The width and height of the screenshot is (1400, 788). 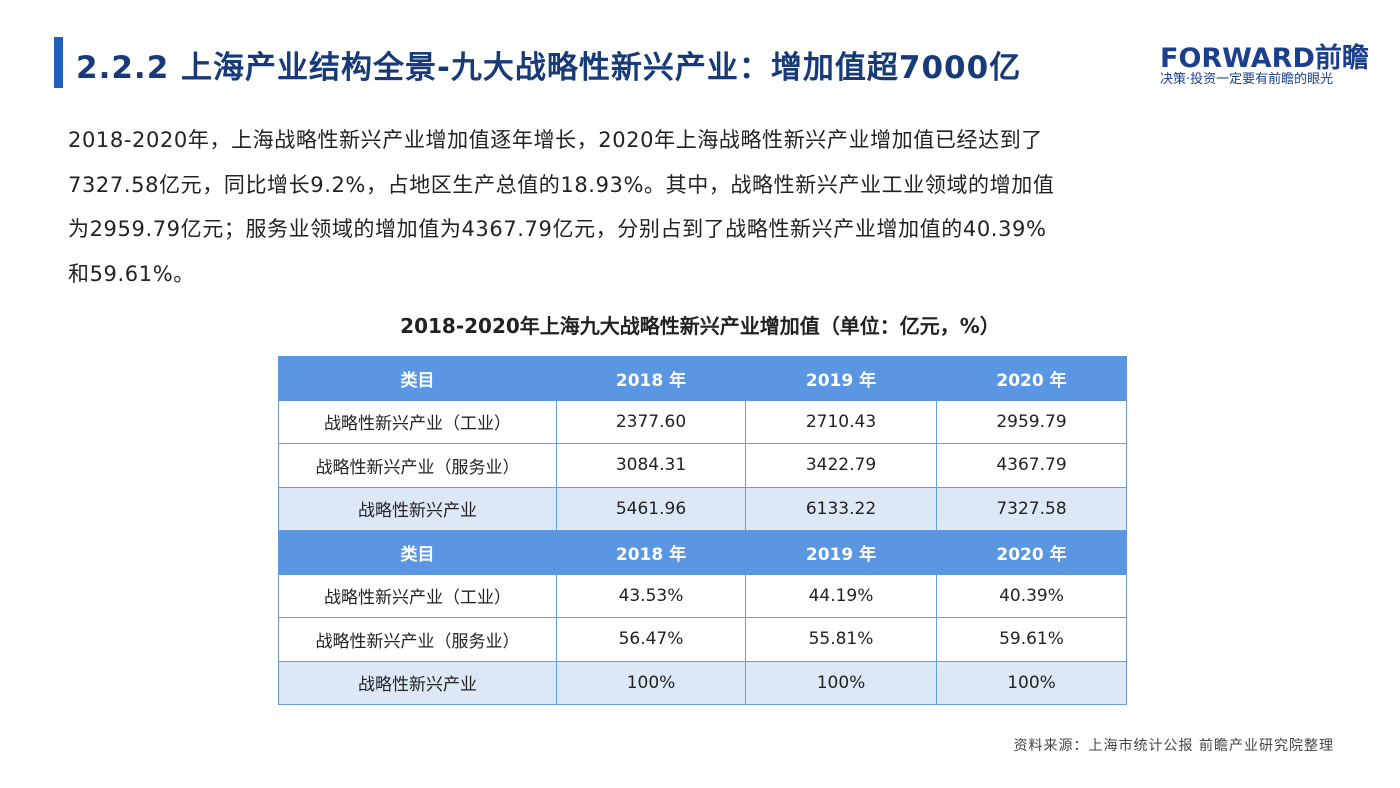 What do you see at coordinates (841, 639) in the screenshot?
I see `table-cell: 55.81%` at bounding box center [841, 639].